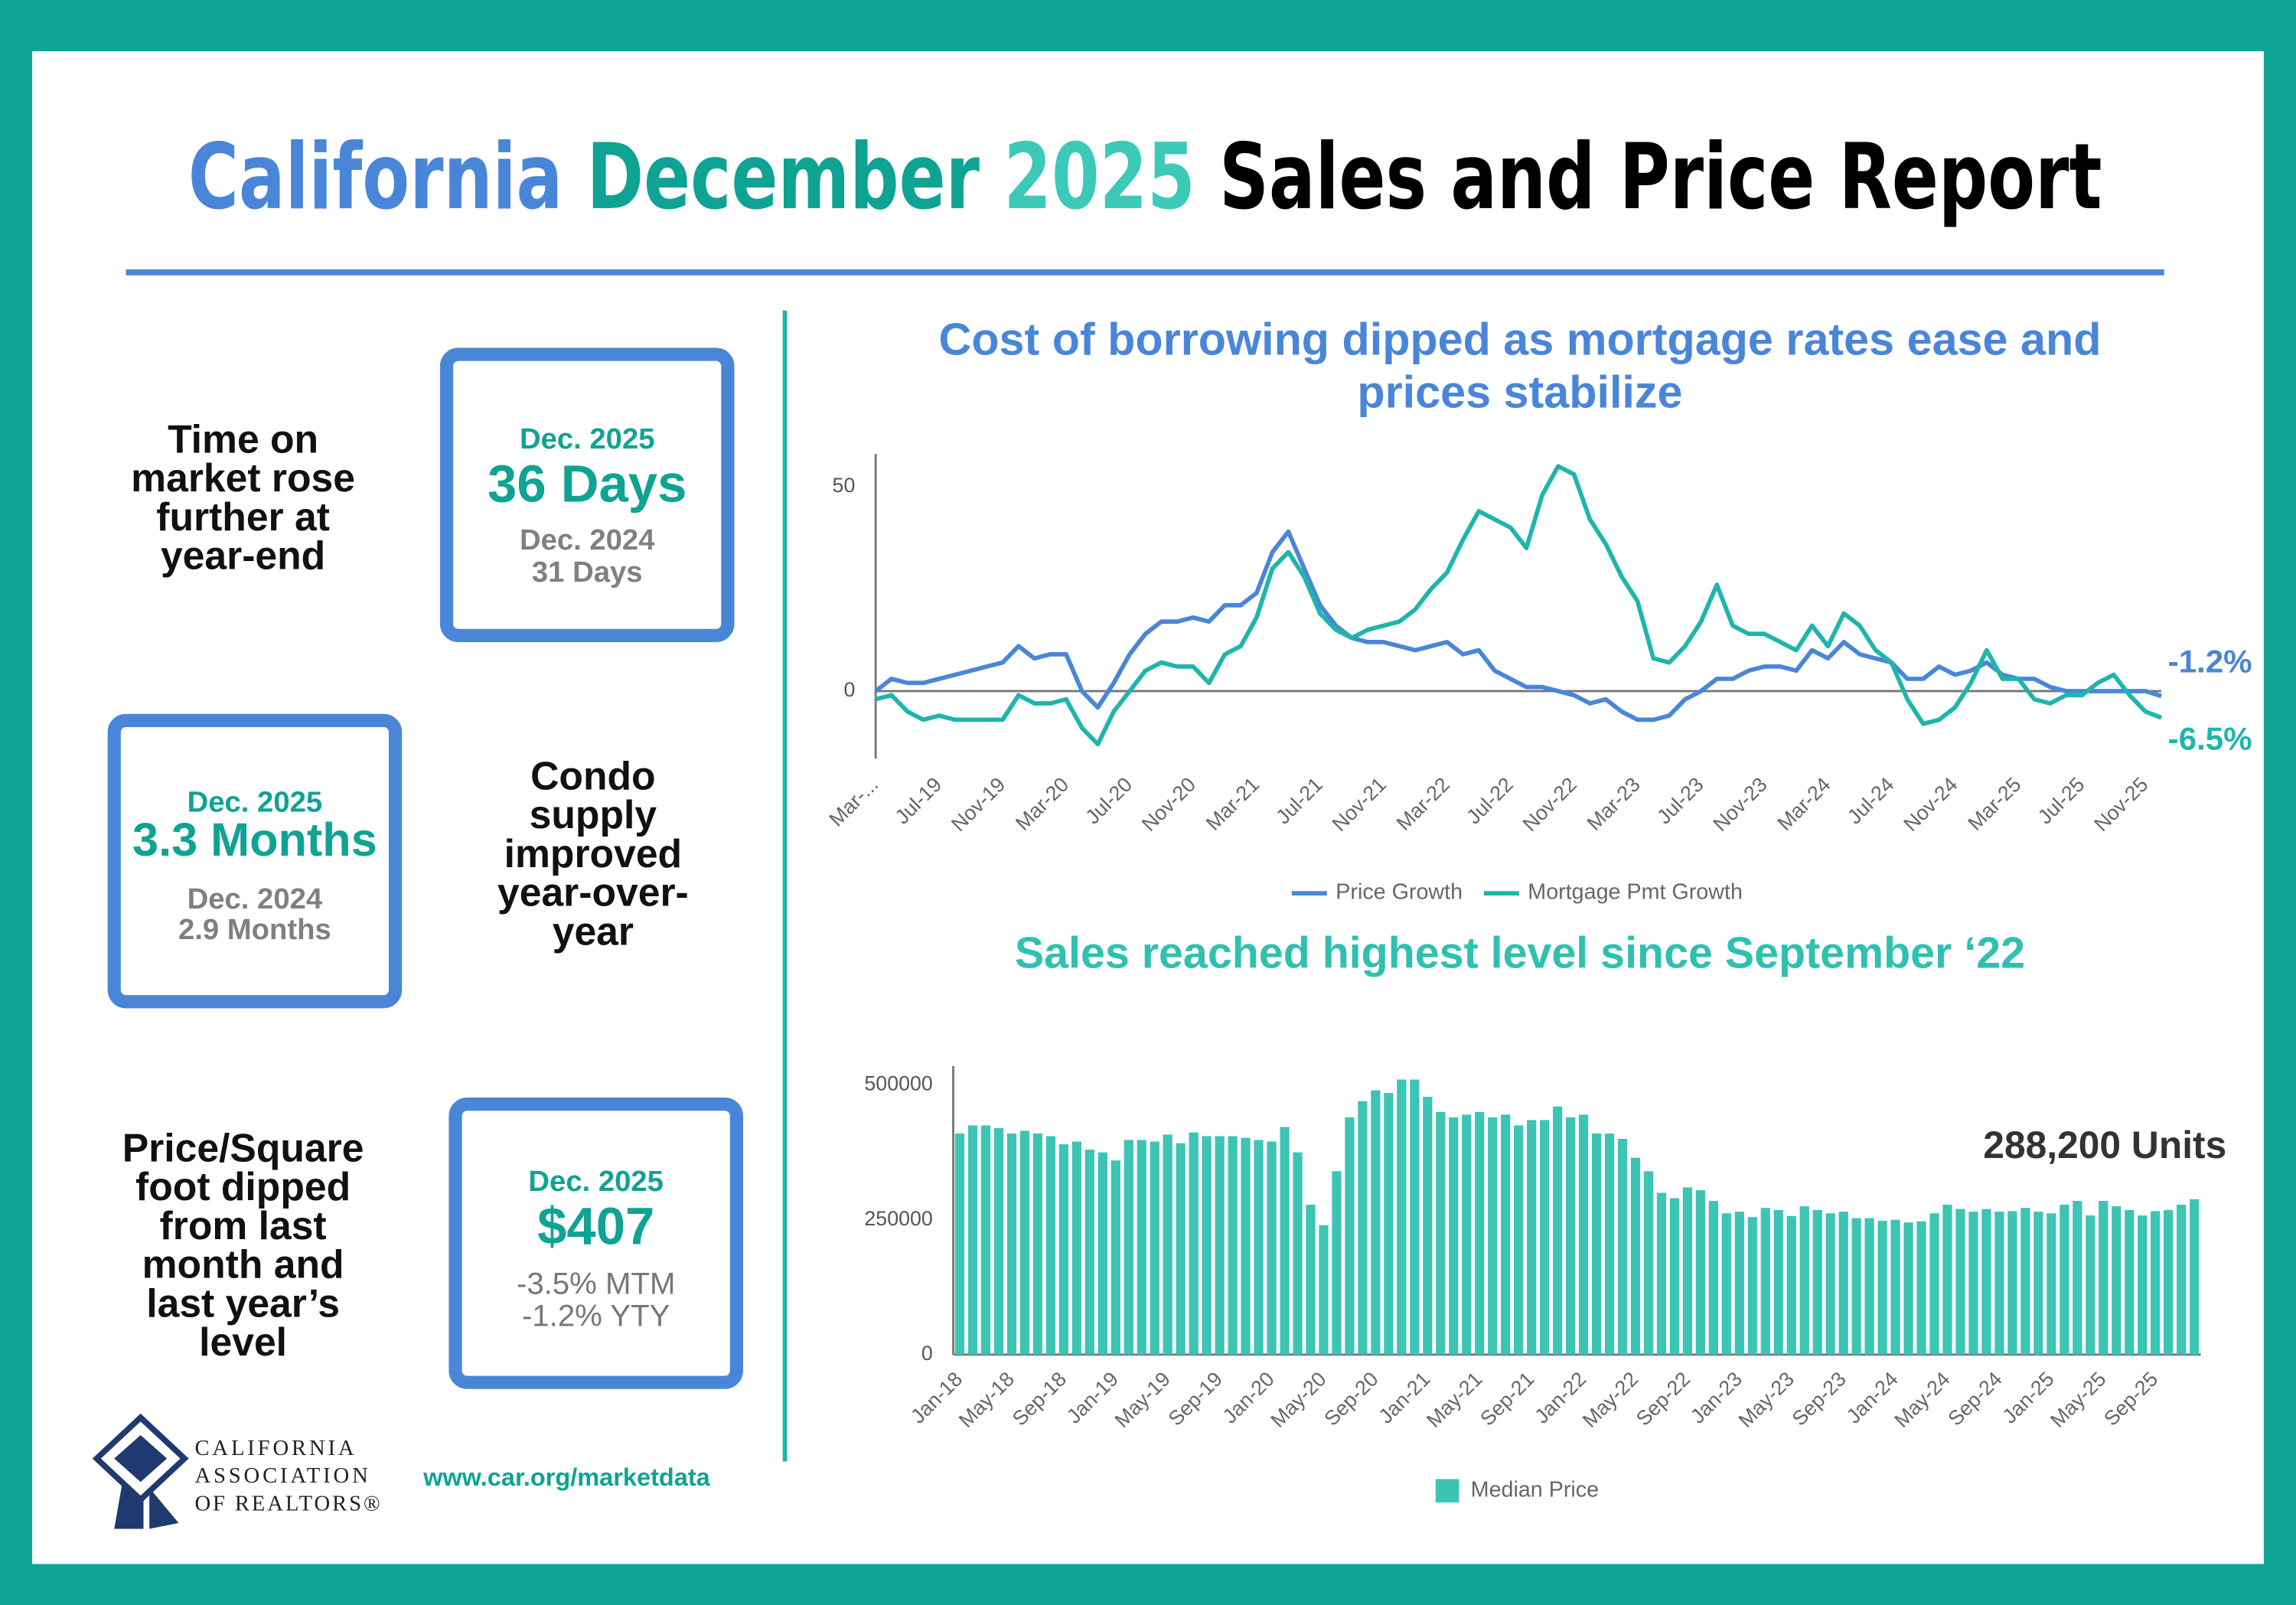 The height and width of the screenshot is (1605, 2296). Describe the element at coordinates (243, 1186) in the screenshot. I see `stat-description: foot dipped` at that location.